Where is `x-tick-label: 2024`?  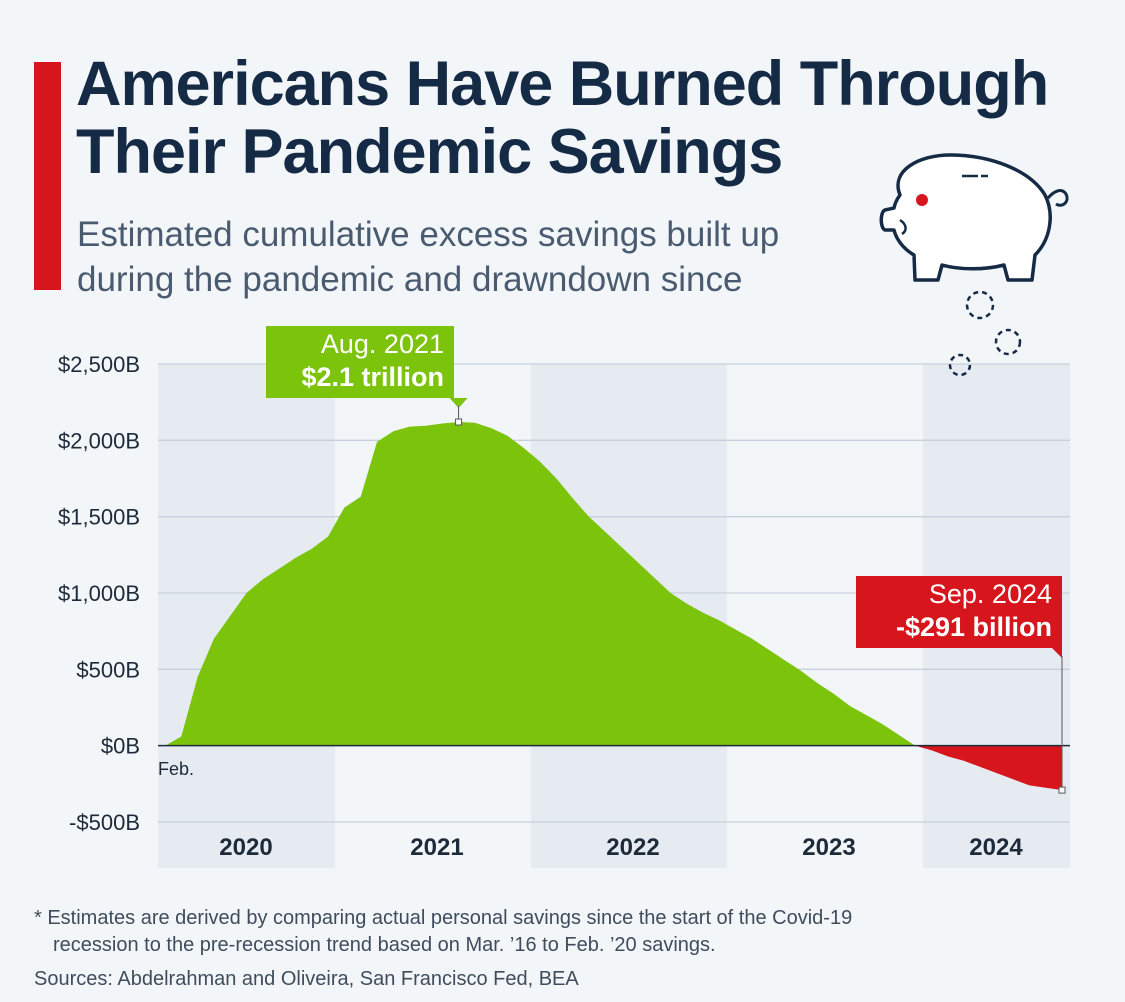 x-tick-label: 2024 is located at coordinates (996, 847).